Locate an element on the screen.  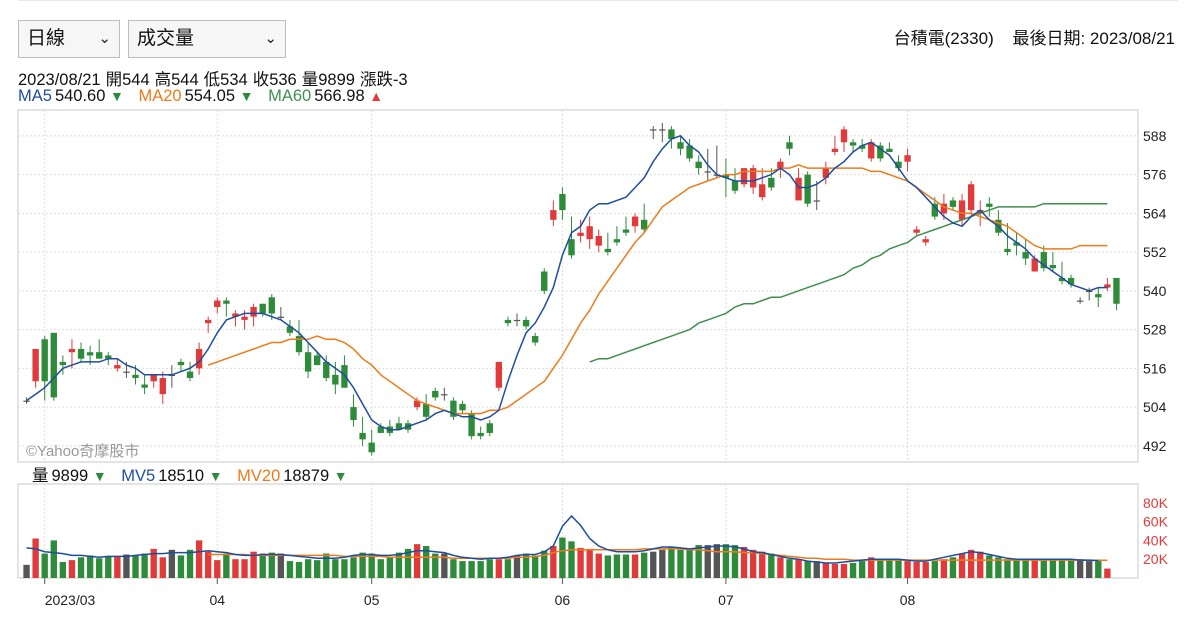
yahoo-watermark: ©Yahoo奇摩股市 is located at coordinates (82, 451).